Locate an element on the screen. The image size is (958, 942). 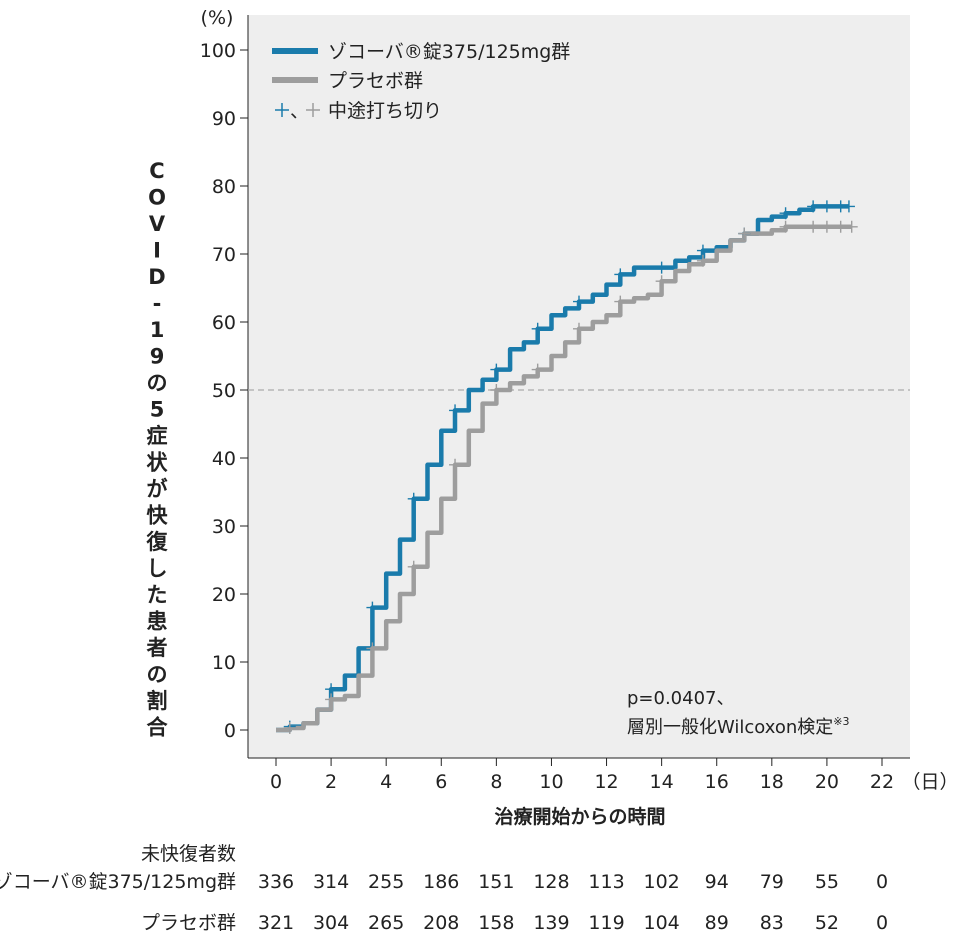
risk-value: 314 is located at coordinates (331, 882).